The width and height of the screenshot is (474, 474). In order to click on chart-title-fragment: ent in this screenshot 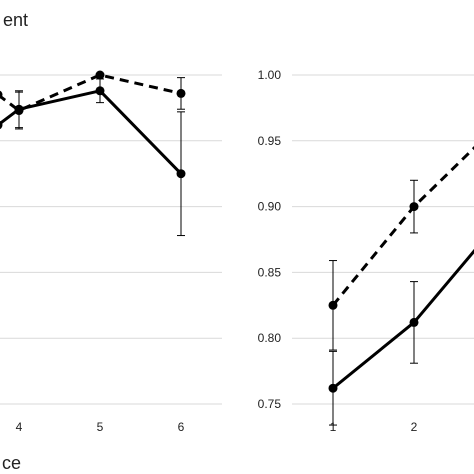, I will do `click(15, 20)`.